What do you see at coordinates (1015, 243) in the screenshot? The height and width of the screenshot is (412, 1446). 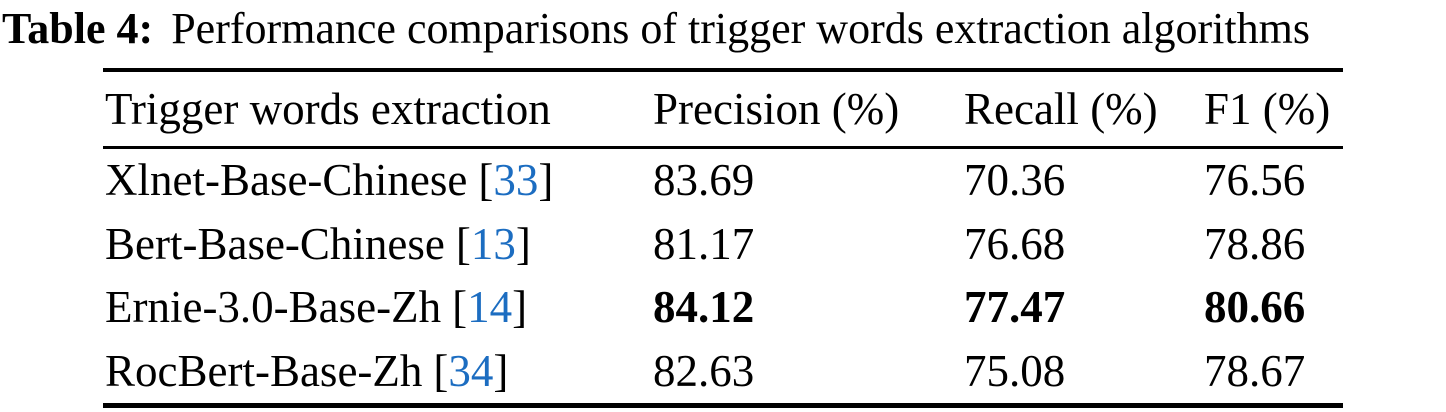 I see `recall-value: 76.68` at bounding box center [1015, 243].